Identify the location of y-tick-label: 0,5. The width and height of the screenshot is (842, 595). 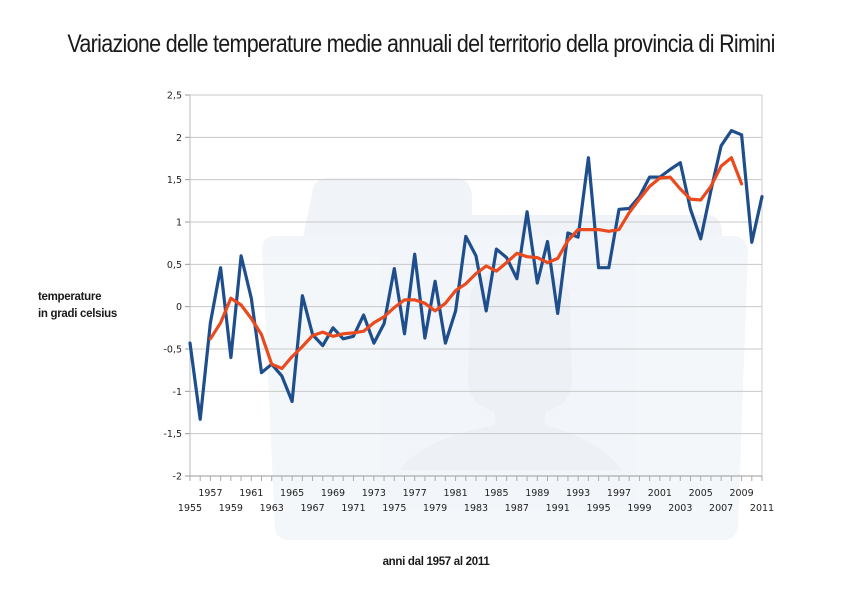
(174, 265).